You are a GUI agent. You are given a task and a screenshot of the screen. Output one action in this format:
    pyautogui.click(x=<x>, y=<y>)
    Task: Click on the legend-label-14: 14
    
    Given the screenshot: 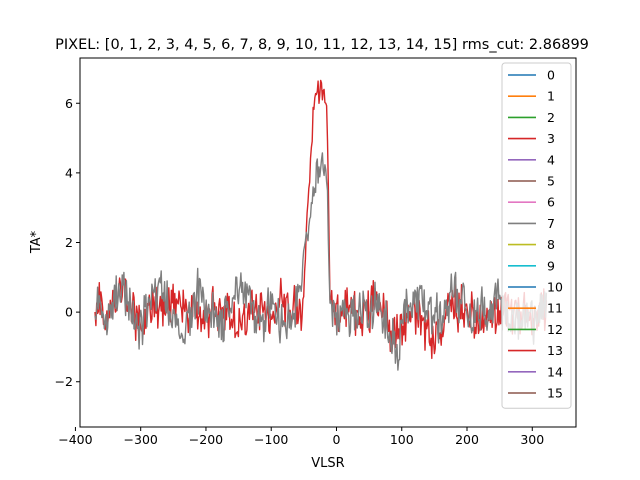 What is the action you would take?
    pyautogui.click(x=555, y=371)
    